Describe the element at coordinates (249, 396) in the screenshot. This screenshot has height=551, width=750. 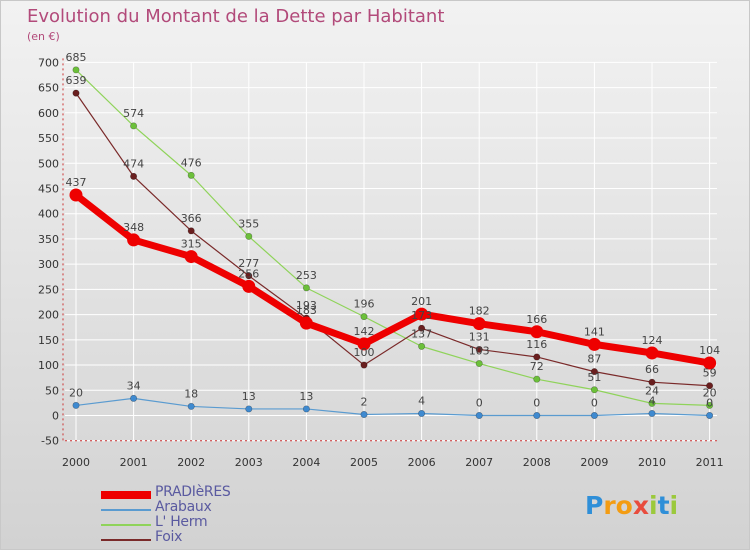
I see `data-label: 13` at that location.